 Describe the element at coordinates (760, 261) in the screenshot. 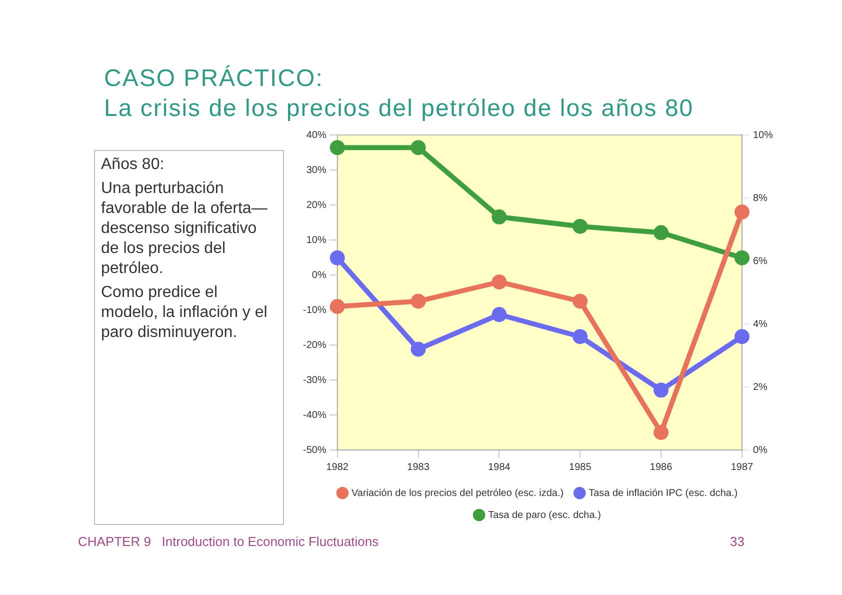

I see `y2-tick-label: 6%` at that location.